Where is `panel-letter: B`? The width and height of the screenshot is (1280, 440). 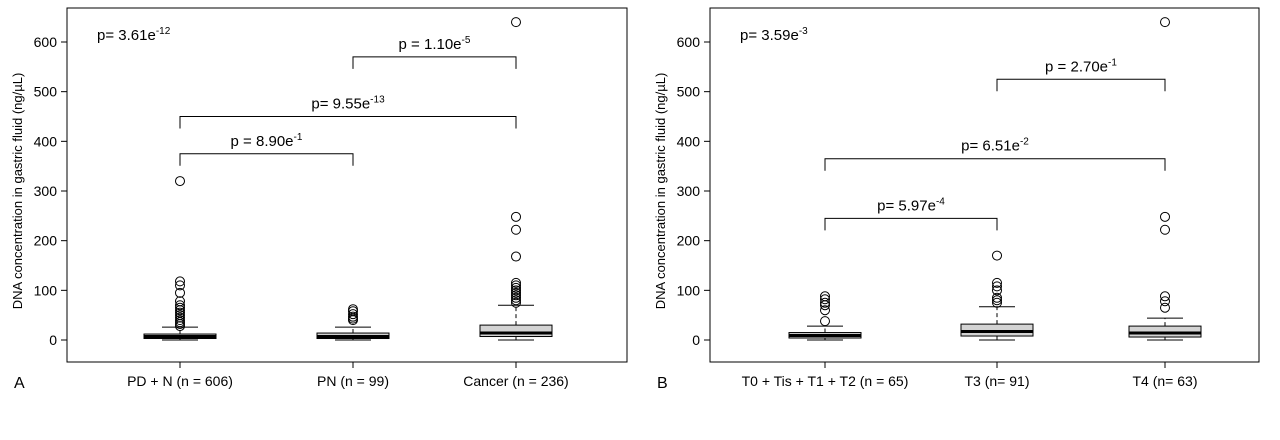
panel-letter: B is located at coordinates (662, 383).